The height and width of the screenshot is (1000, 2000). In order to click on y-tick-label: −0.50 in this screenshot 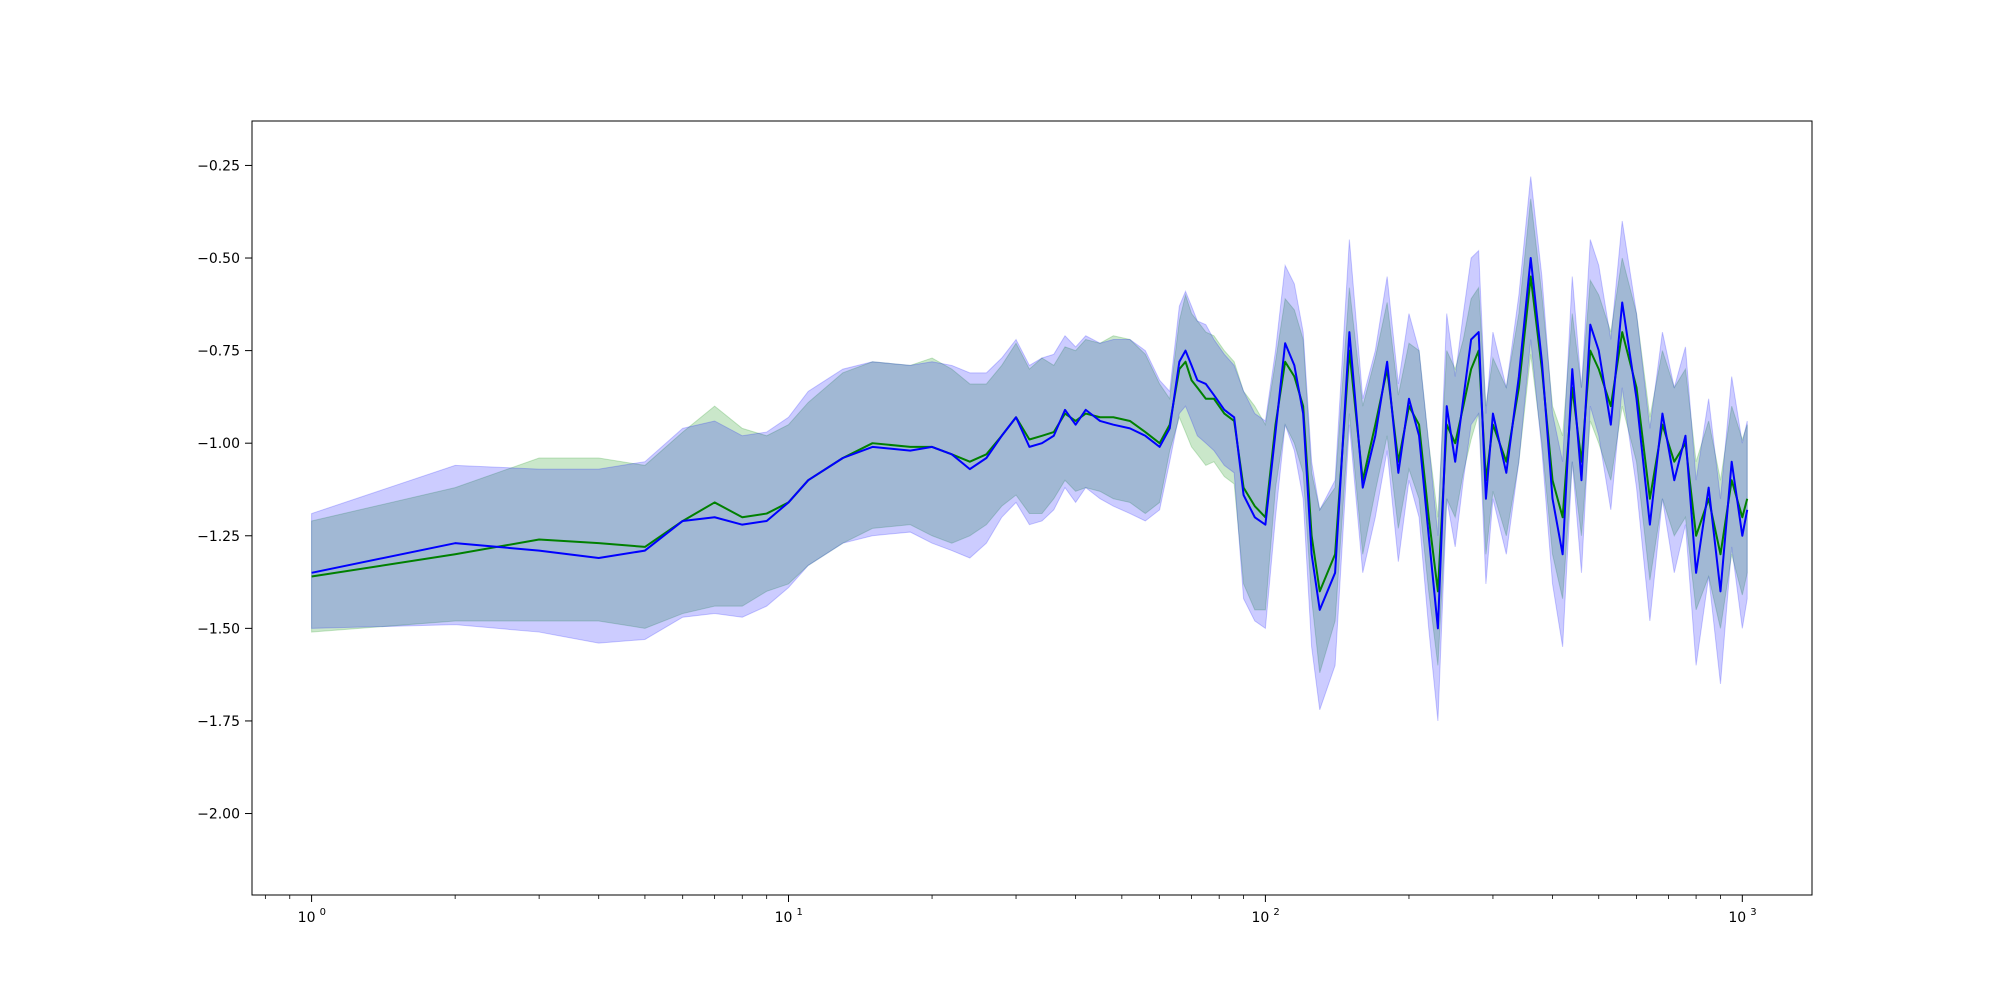, I will do `click(218, 259)`.